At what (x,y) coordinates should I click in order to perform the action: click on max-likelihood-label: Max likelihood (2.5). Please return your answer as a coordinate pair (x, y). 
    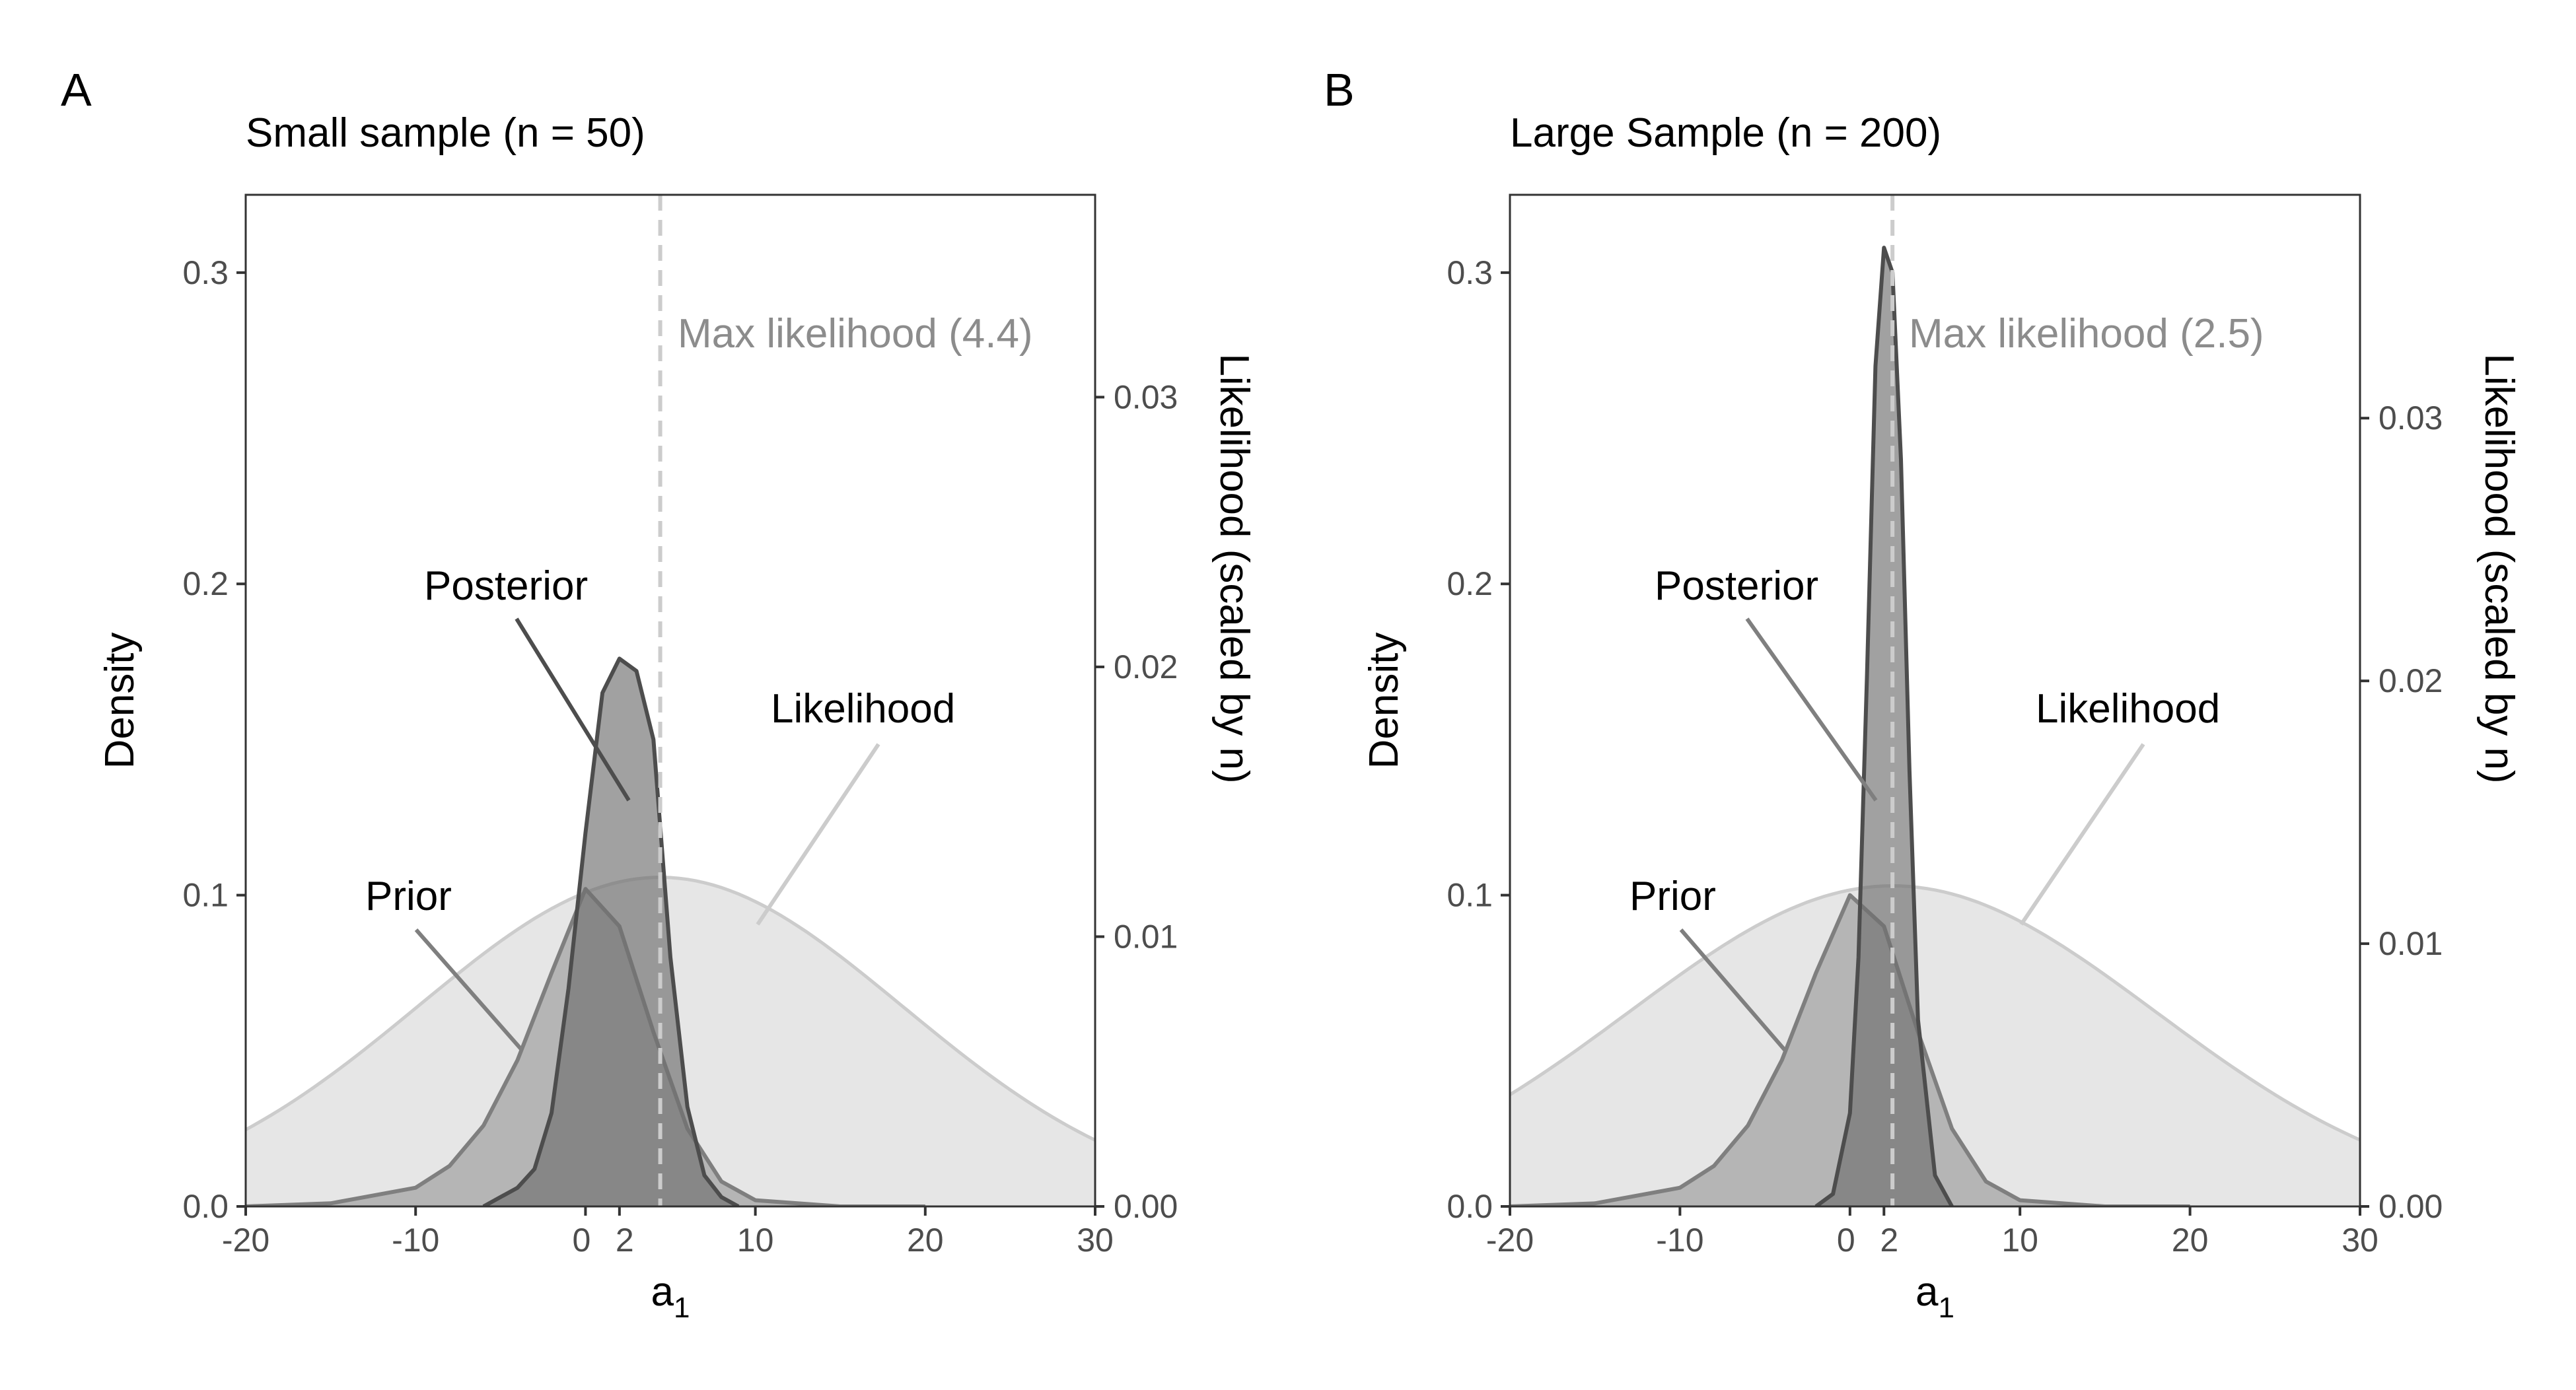
    Looking at the image, I should click on (2087, 334).